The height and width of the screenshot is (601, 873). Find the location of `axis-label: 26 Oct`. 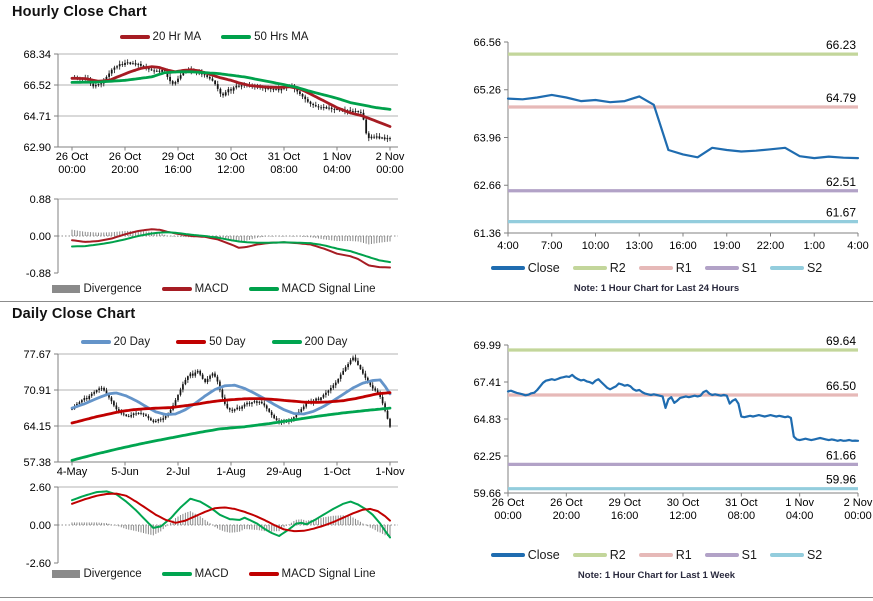

axis-label: 26 Oct is located at coordinates (125, 157).